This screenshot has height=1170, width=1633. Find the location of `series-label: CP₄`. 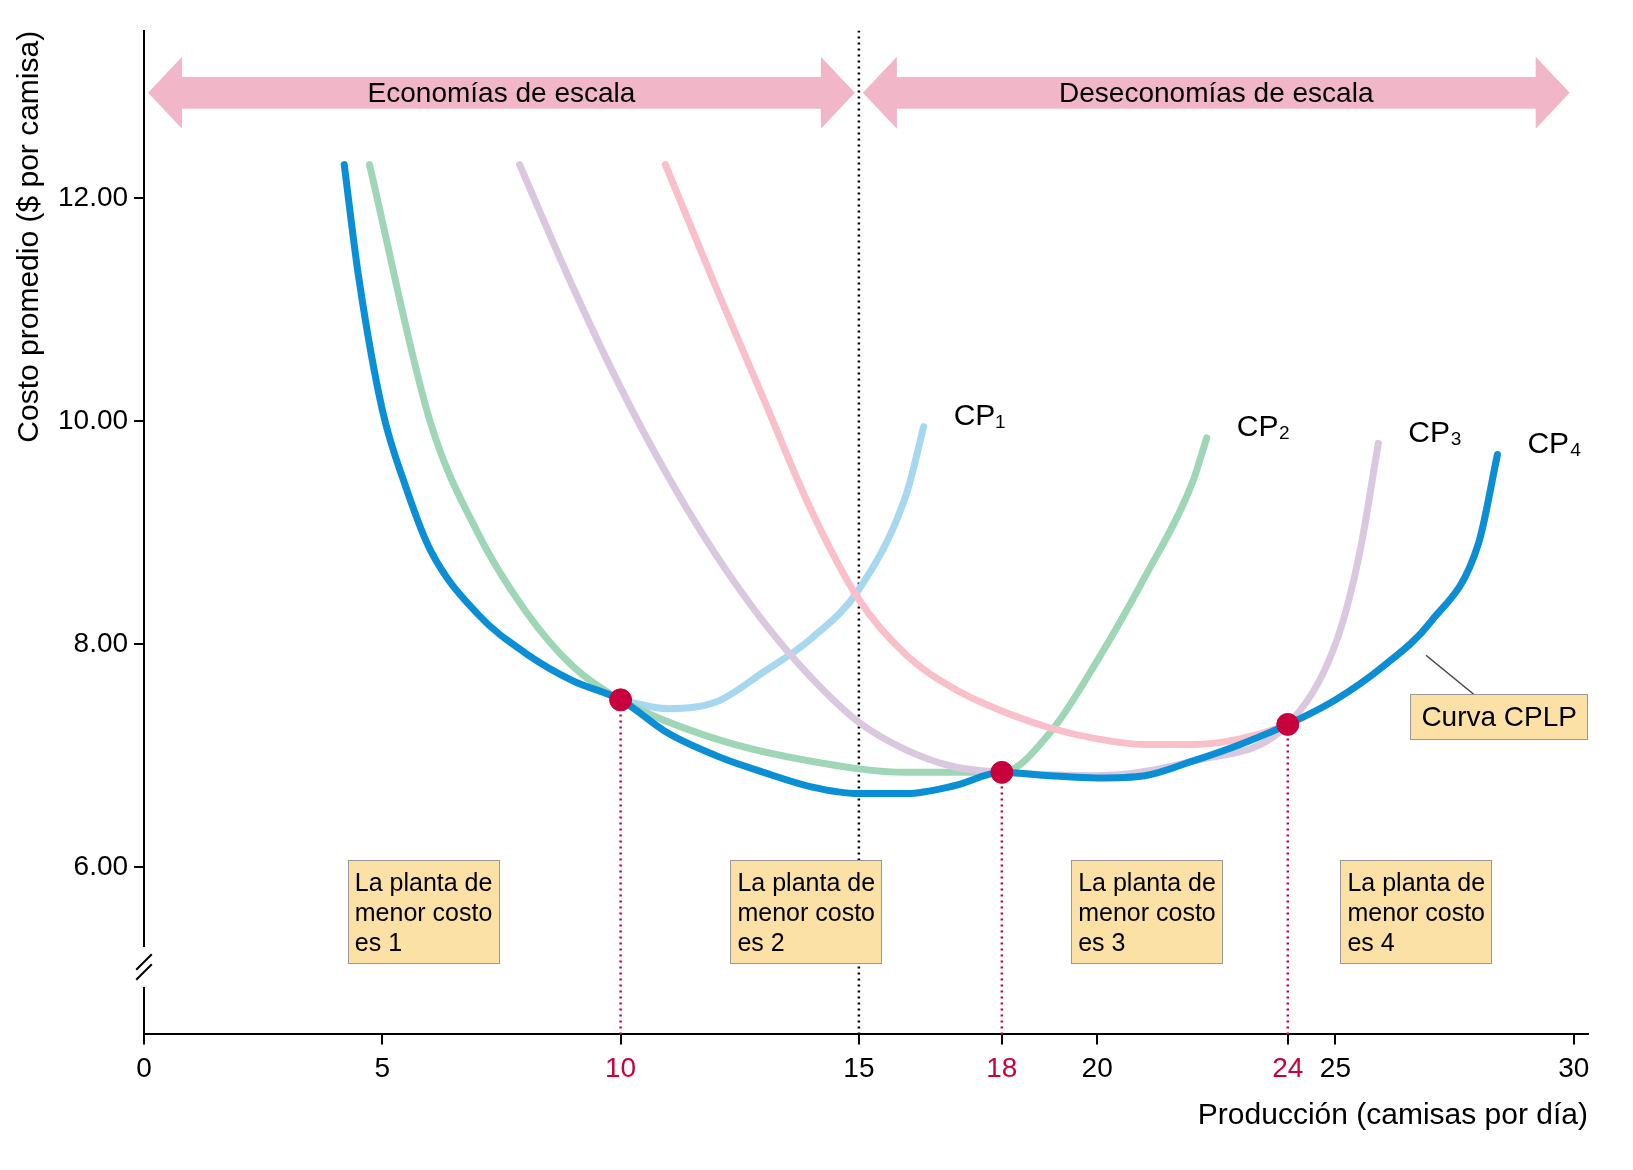

series-label: CP₄ is located at coordinates (1554, 442).